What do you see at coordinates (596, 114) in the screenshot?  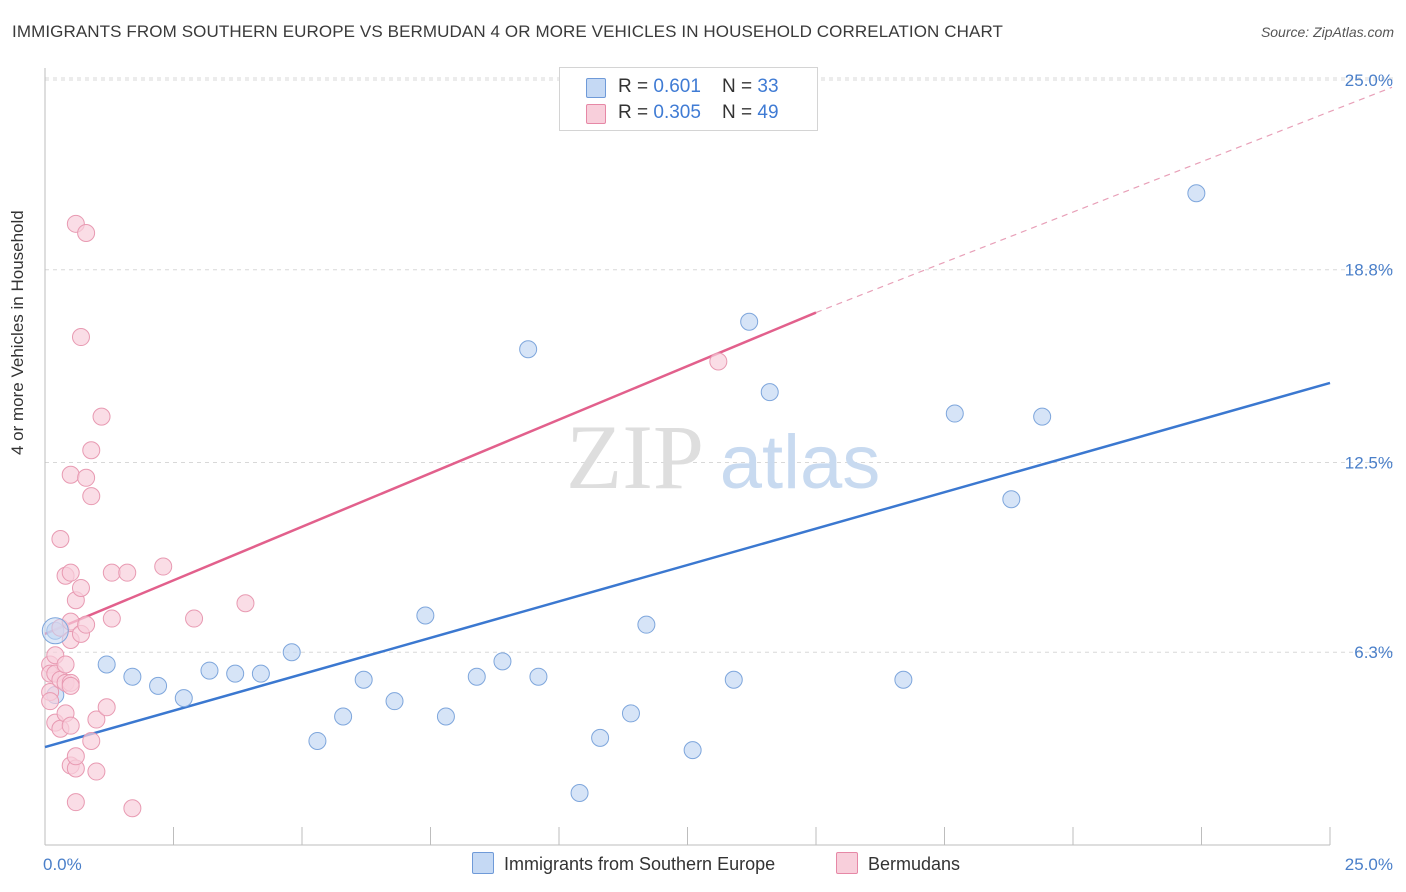 I see `legend-swatch-pink` at bounding box center [596, 114].